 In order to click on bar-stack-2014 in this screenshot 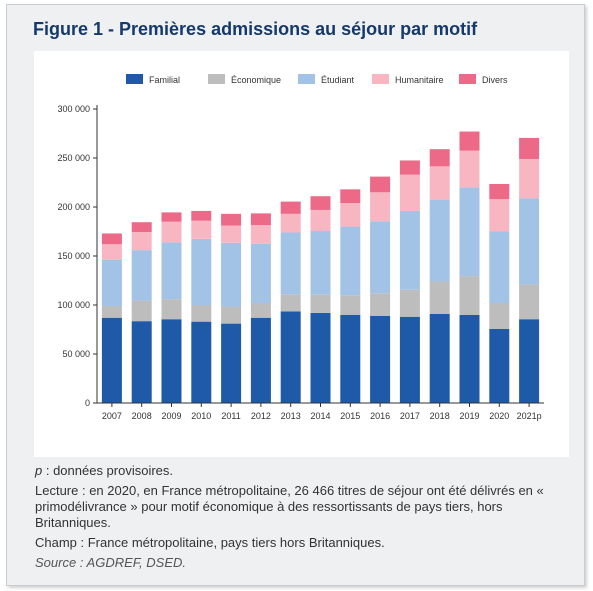, I will do `click(320, 299)`.